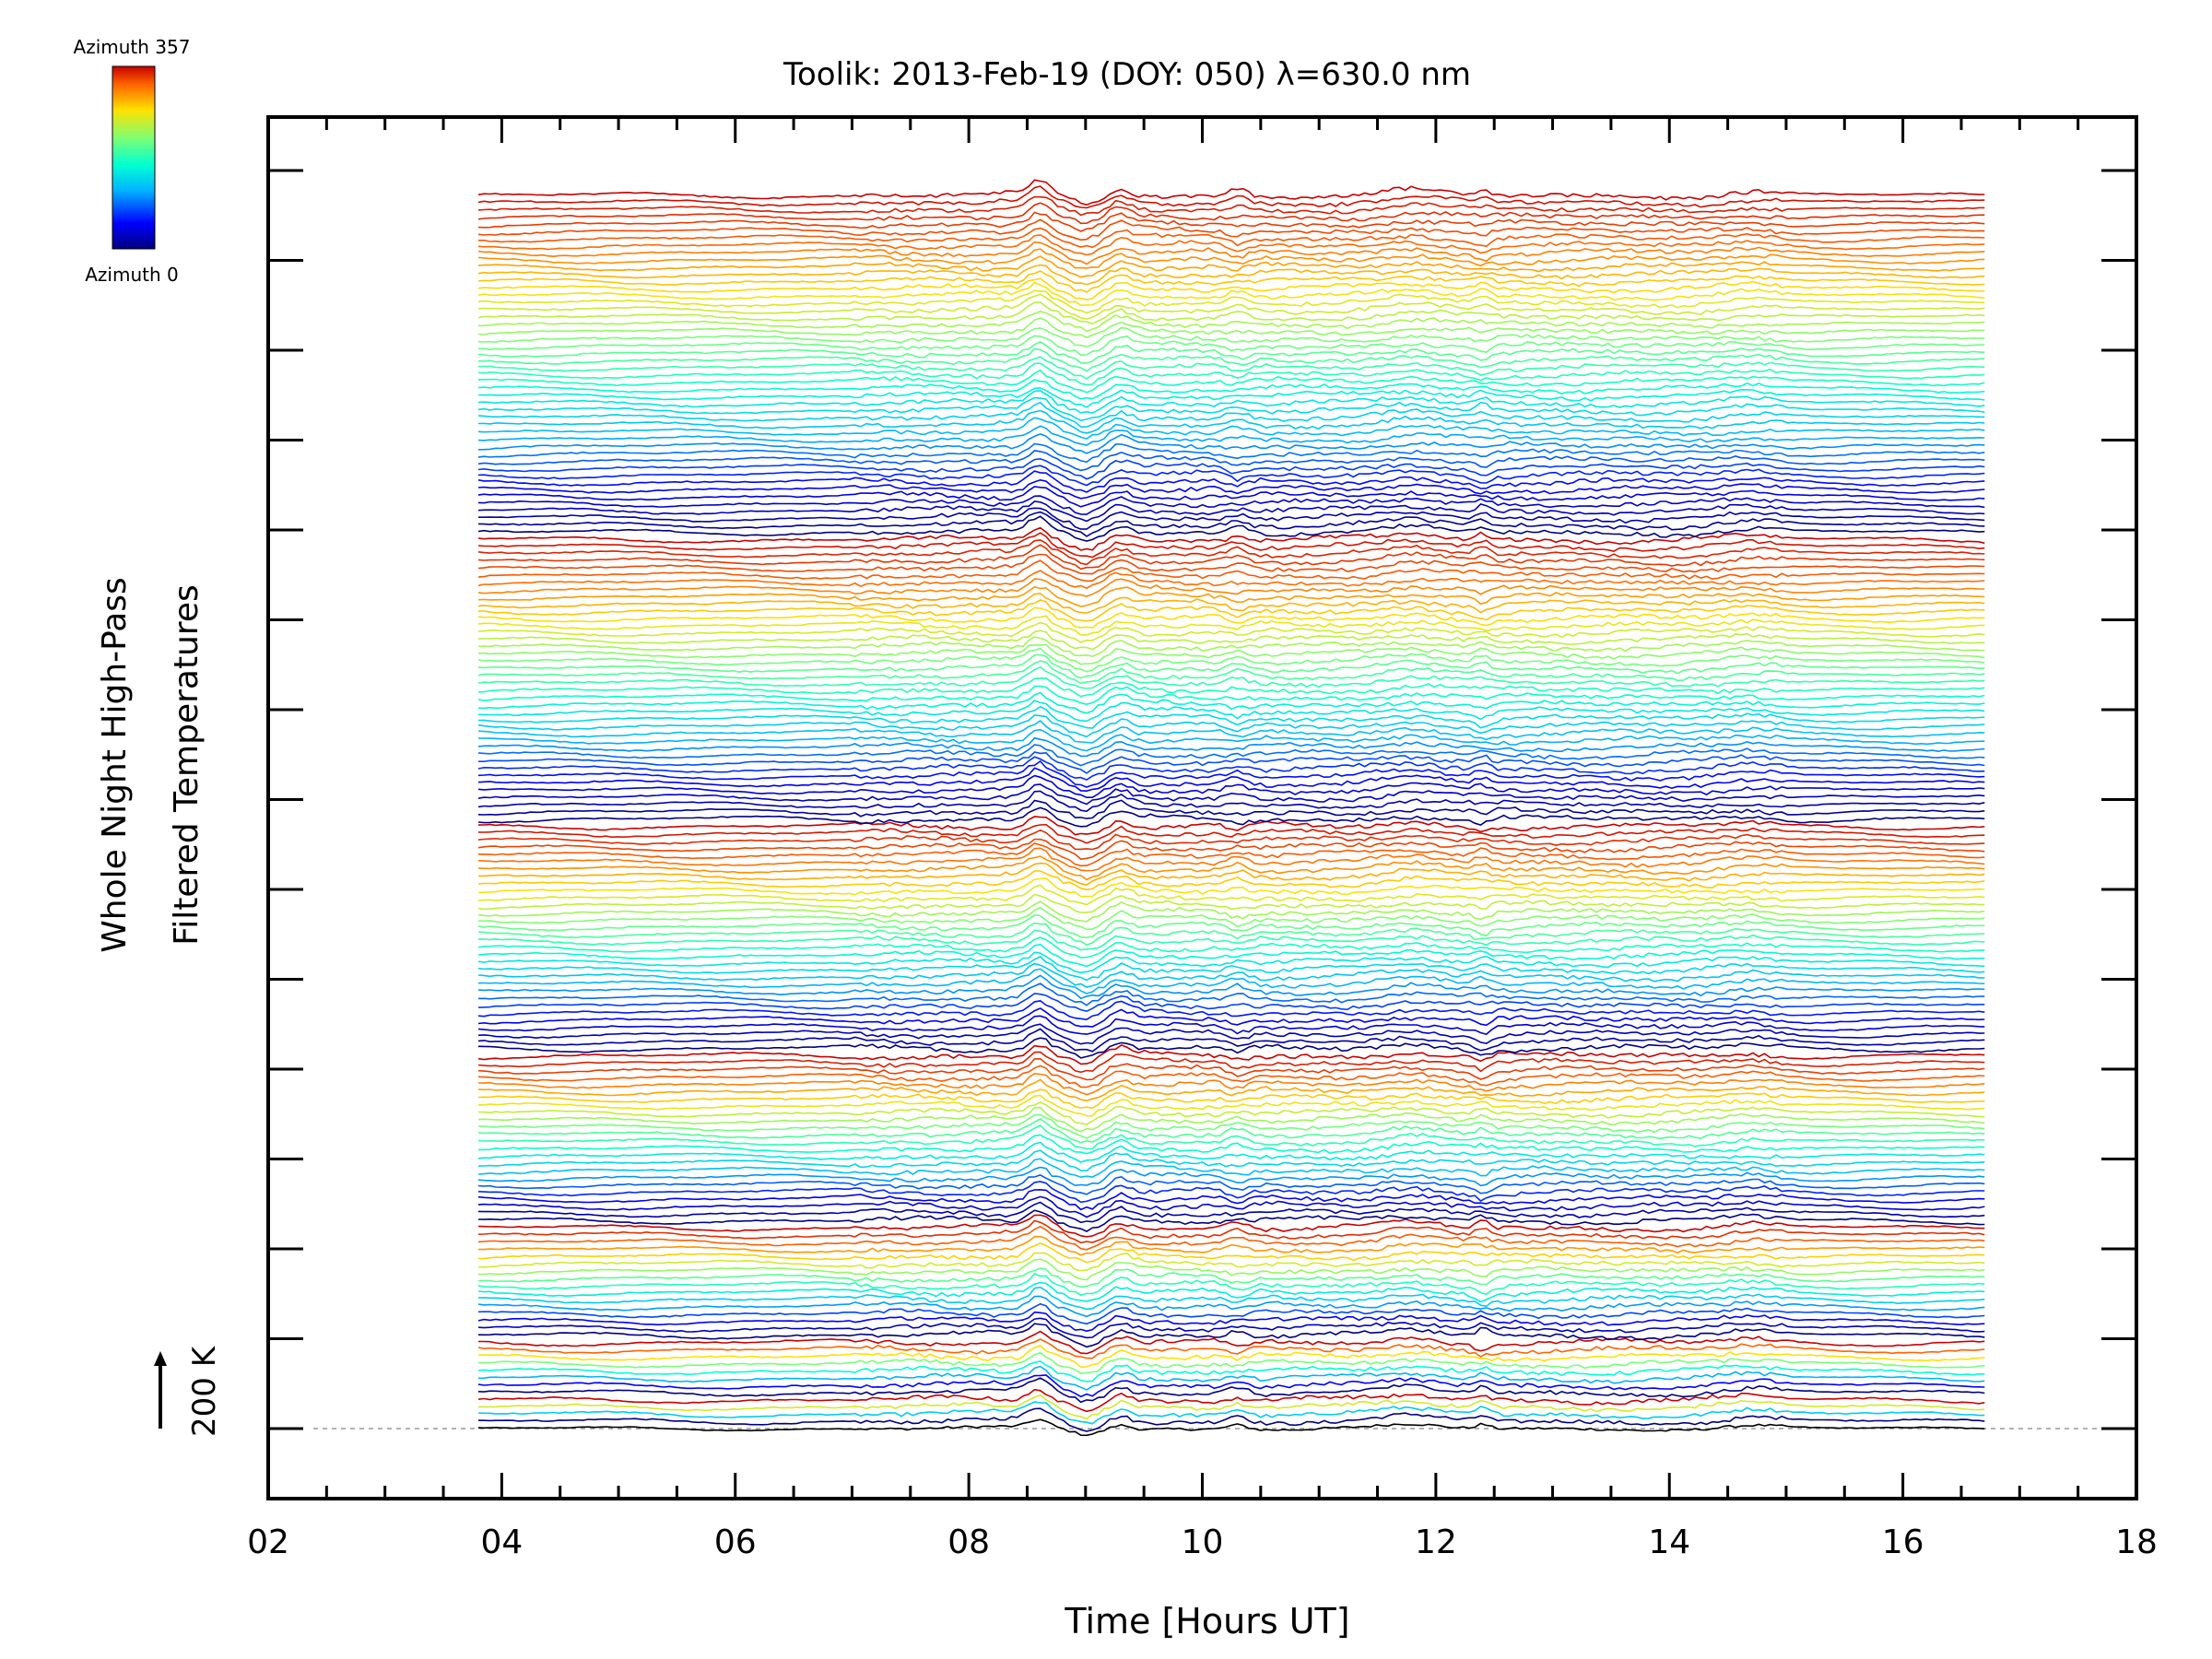  I want to click on colorbar-top-label: Azimuth 357, so click(132, 47).